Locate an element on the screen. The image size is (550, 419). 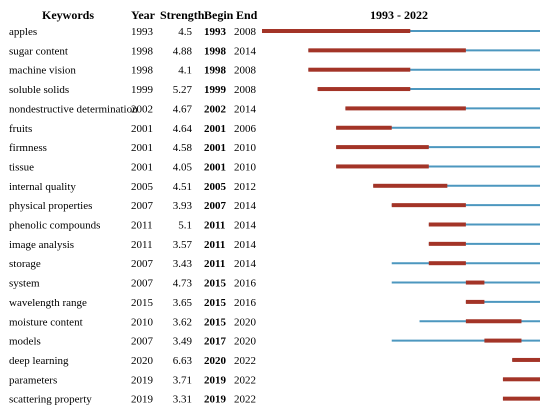
header-keywords: Keywords is located at coordinates (68, 15).